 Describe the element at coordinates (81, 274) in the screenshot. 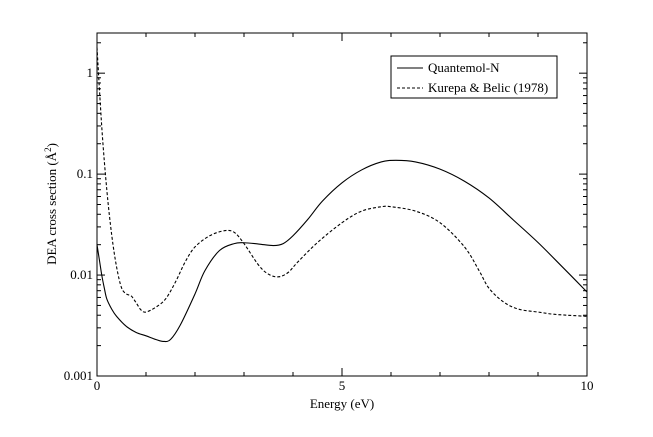

I see `y-tick-label: 0.01` at that location.